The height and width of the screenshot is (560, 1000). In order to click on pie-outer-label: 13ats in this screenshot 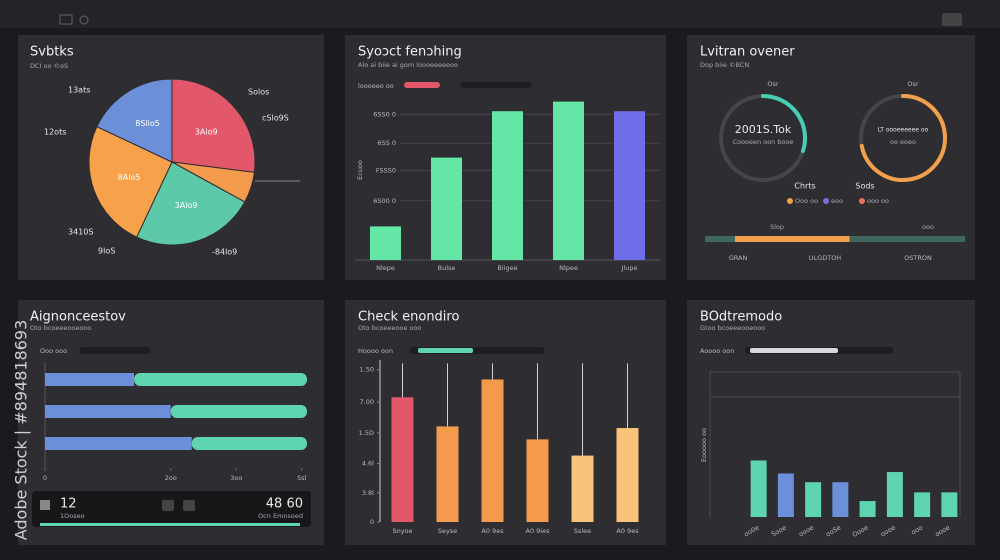, I will do `click(79, 90)`.